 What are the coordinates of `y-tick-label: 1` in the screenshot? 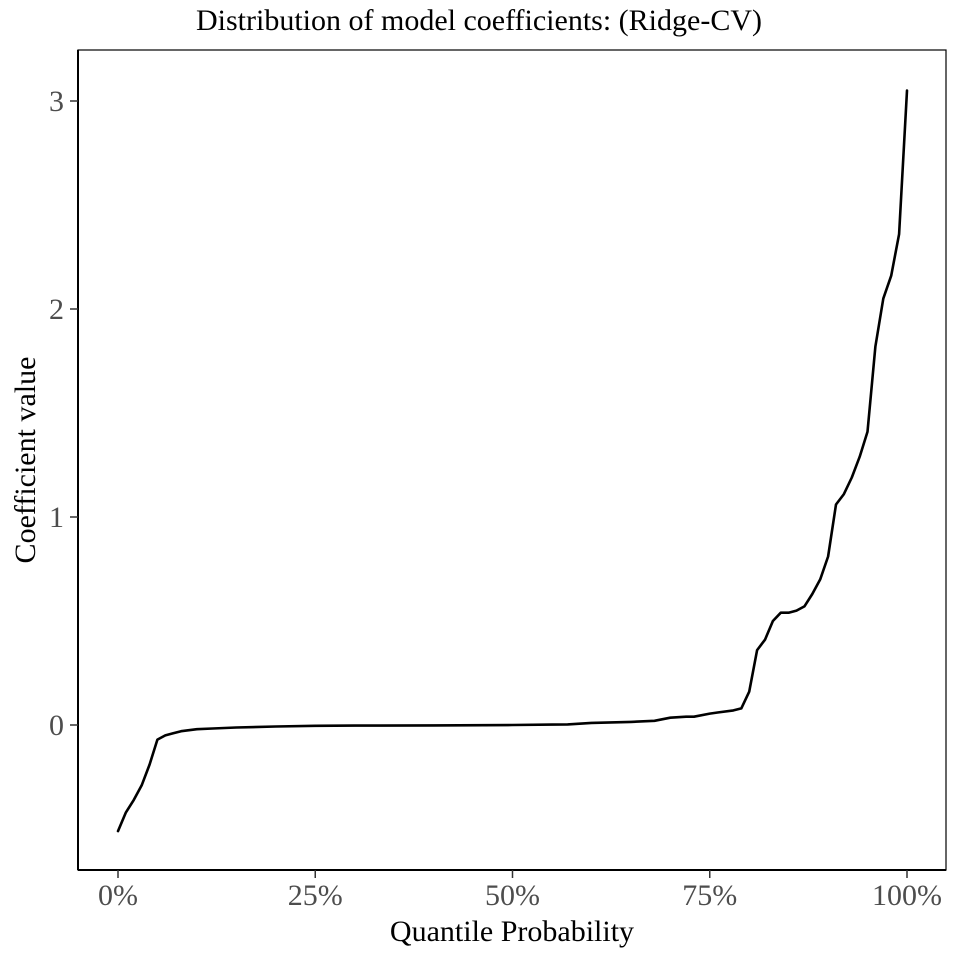 It's located at (56, 517).